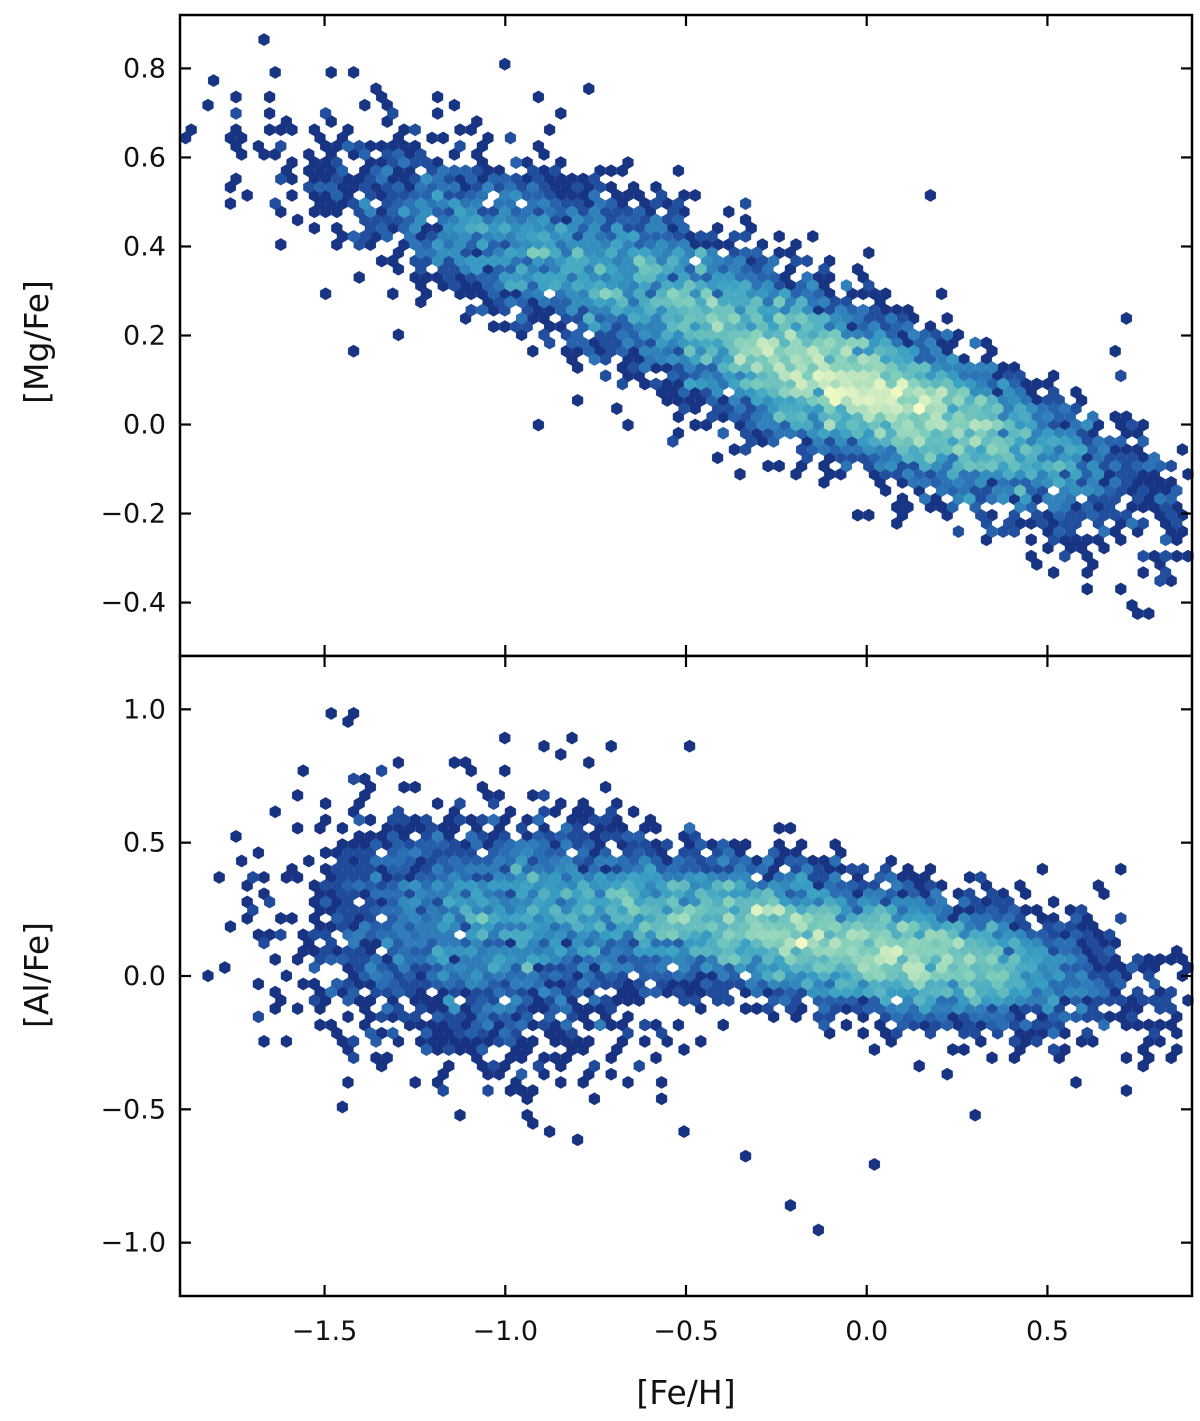 The width and height of the screenshot is (1200, 1421). Describe the element at coordinates (866, 1331) in the screenshot. I see `x-tick-label: 0.0` at that location.